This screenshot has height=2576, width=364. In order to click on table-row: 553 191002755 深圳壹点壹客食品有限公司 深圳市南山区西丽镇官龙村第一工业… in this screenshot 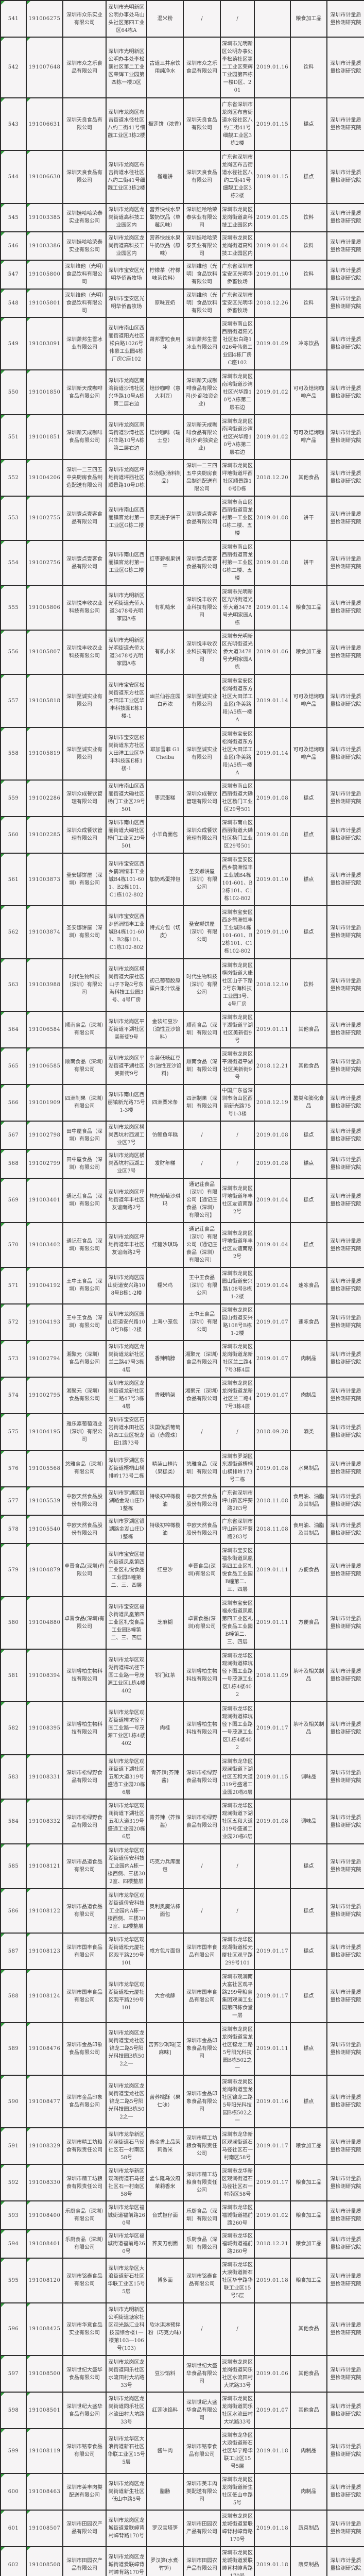, I will do `click(182, 518)`.